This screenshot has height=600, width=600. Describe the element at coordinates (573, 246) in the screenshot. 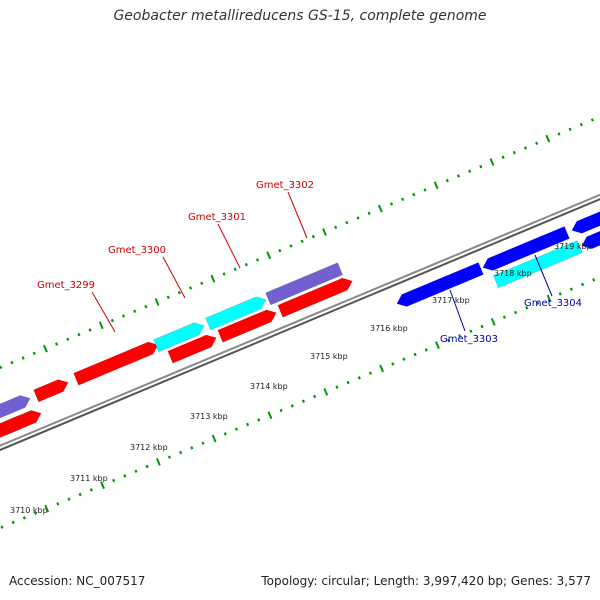

I see `kbp-label: 3719 kbp` at that location.